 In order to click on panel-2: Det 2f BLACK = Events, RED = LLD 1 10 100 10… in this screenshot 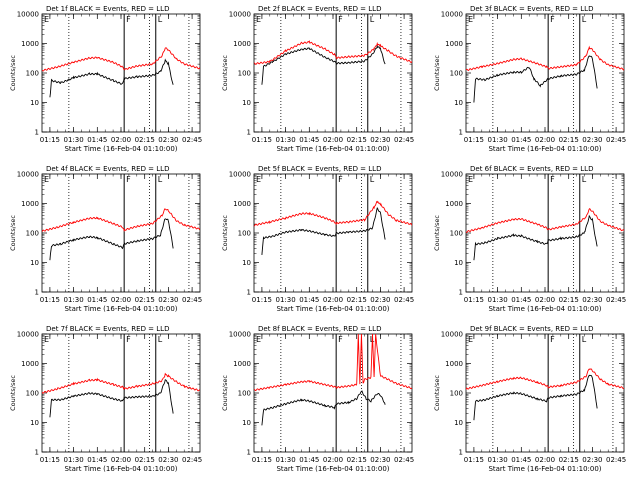, I will do `click(317, 79)`.